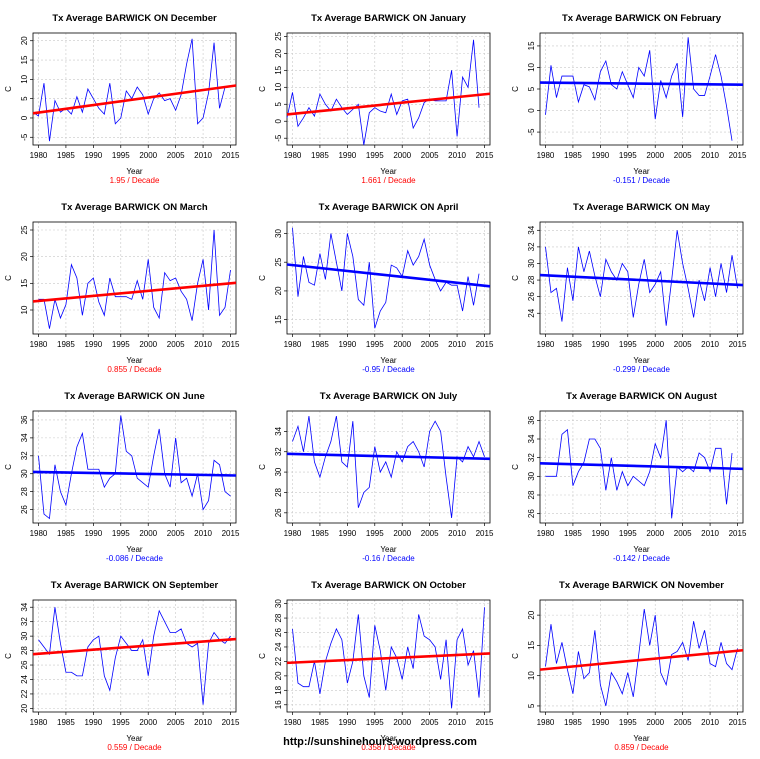 The image size is (760, 759). Describe the element at coordinates (642, 396) in the screenshot. I see `chart-title: Tx Average BARWICK ON August` at that location.